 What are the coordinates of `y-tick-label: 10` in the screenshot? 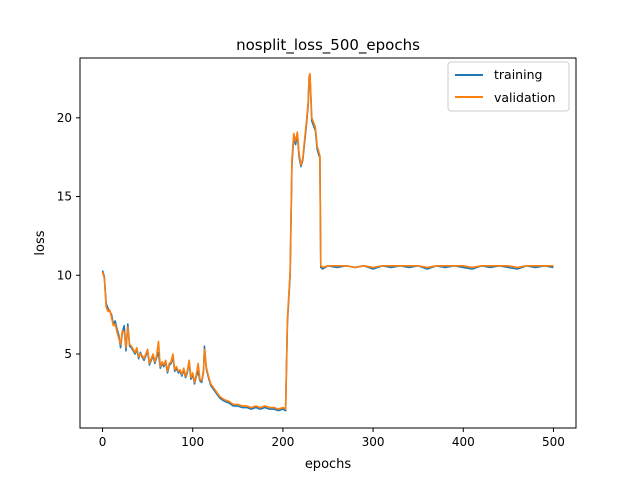 It's located at (64, 275).